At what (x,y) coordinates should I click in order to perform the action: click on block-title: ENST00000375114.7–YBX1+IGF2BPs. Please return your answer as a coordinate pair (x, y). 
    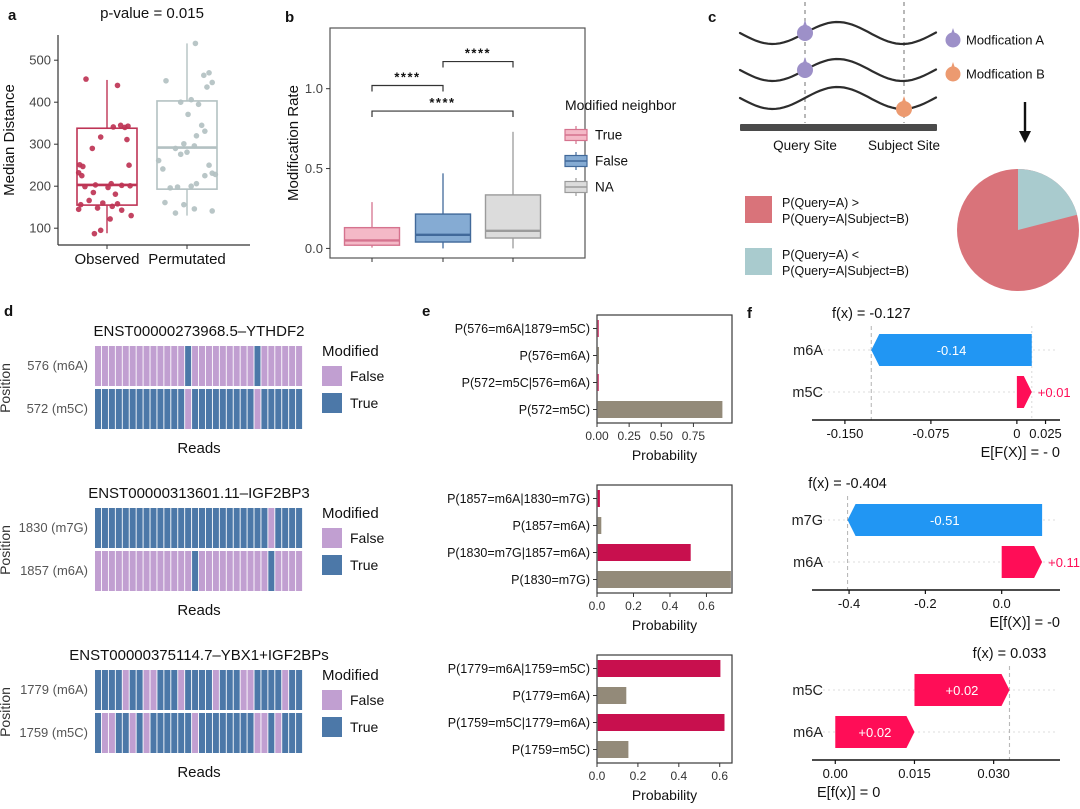
    Looking at the image, I should click on (198, 655).